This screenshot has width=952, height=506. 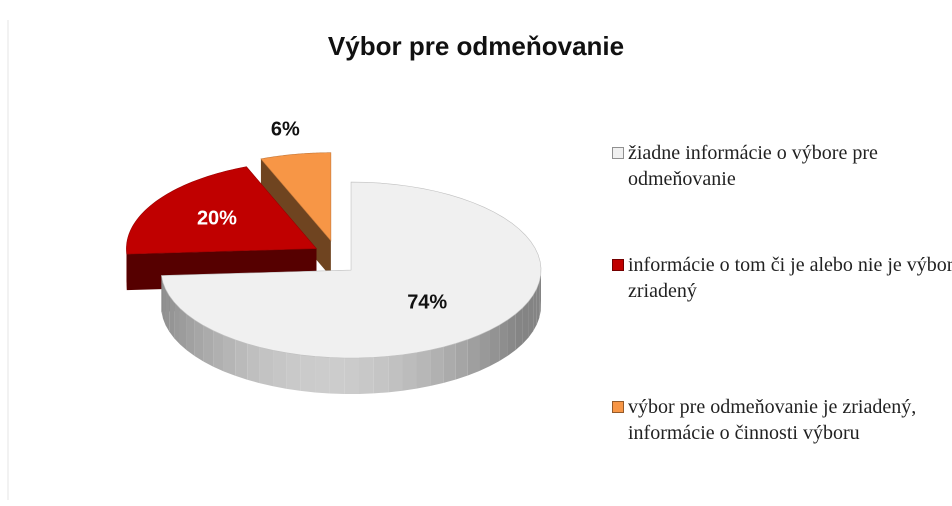 I want to click on data-label: 20%, so click(x=217, y=219).